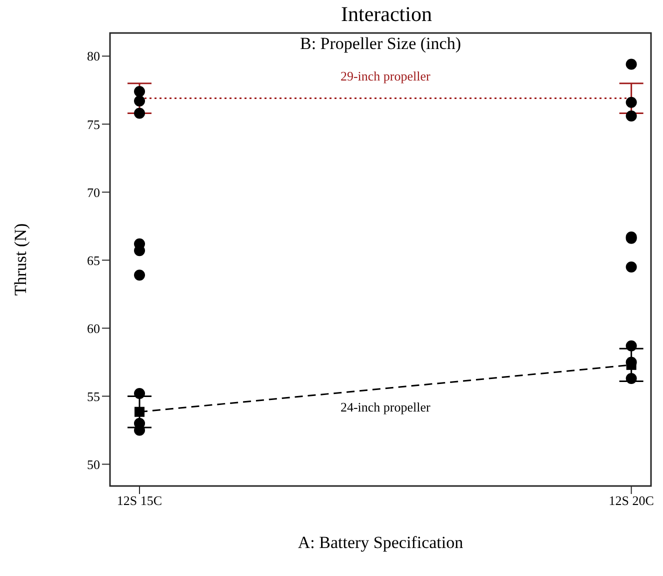 This screenshot has width=663, height=576. Describe the element at coordinates (93, 56) in the screenshot. I see `y-tick-label: 80` at that location.